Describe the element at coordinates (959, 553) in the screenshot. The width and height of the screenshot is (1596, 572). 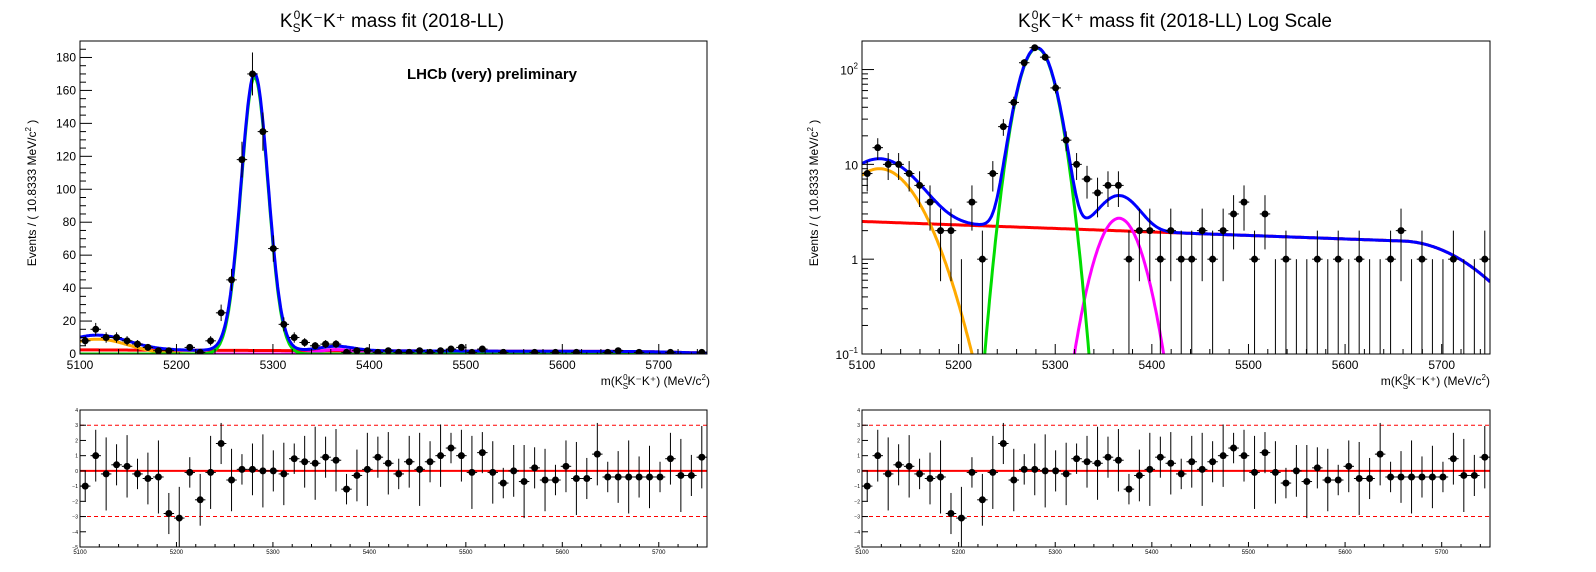
I see `pull-x-tick-label: 5200` at that location.